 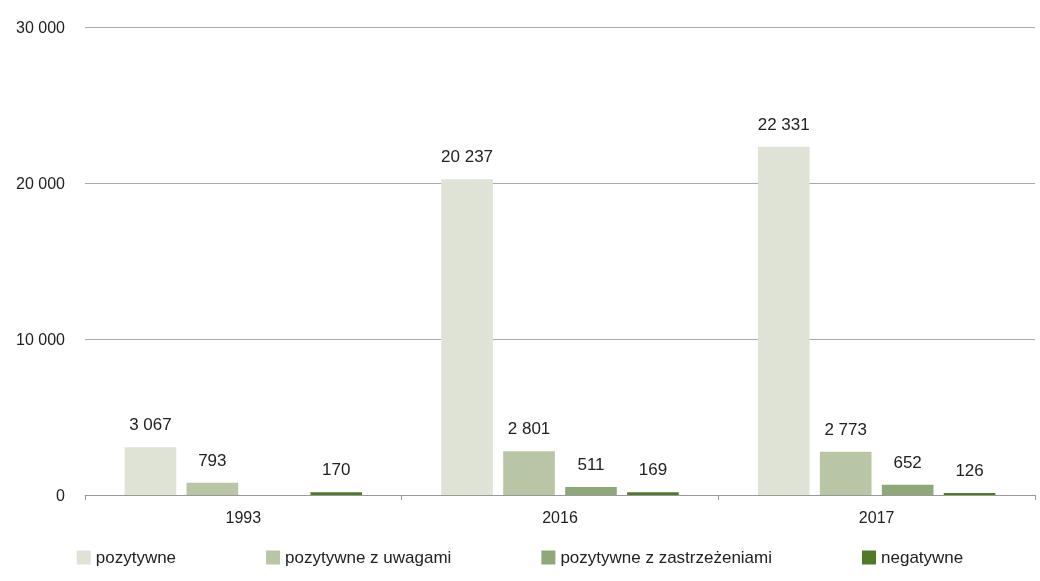 What do you see at coordinates (591, 465) in the screenshot?
I see `data-label: 511` at bounding box center [591, 465].